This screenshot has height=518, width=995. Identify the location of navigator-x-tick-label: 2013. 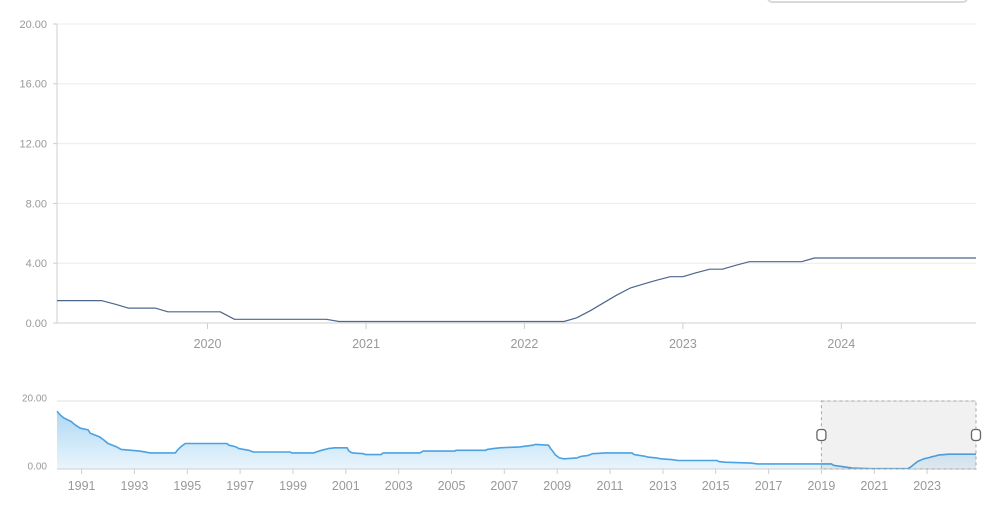
(663, 486).